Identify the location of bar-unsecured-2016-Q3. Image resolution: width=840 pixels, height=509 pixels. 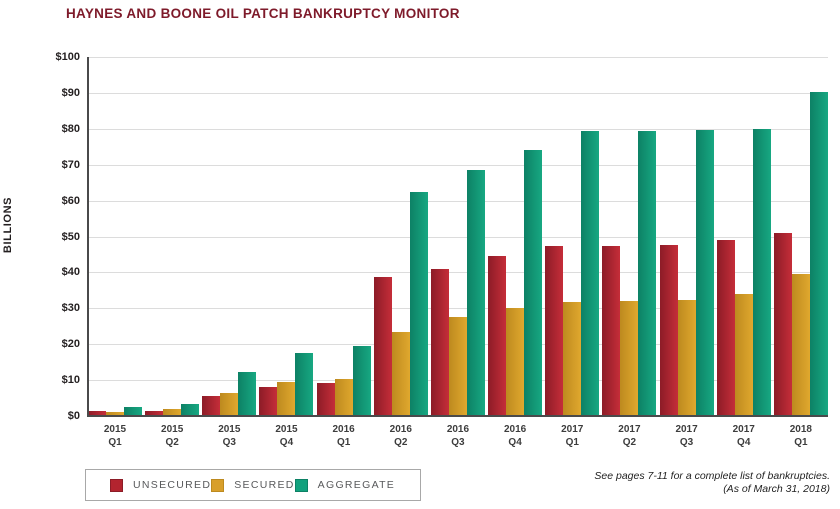
(439, 342).